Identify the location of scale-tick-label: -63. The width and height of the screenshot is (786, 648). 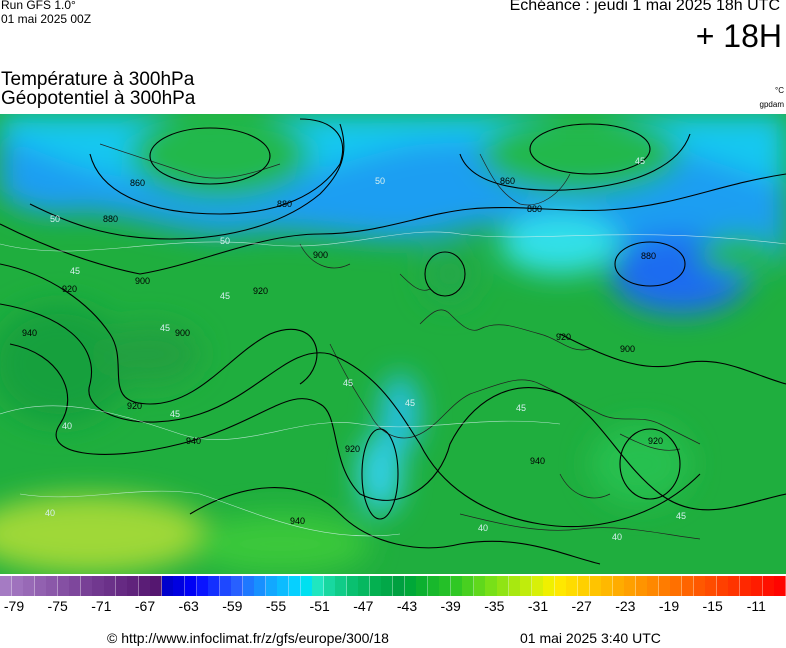
(188, 606).